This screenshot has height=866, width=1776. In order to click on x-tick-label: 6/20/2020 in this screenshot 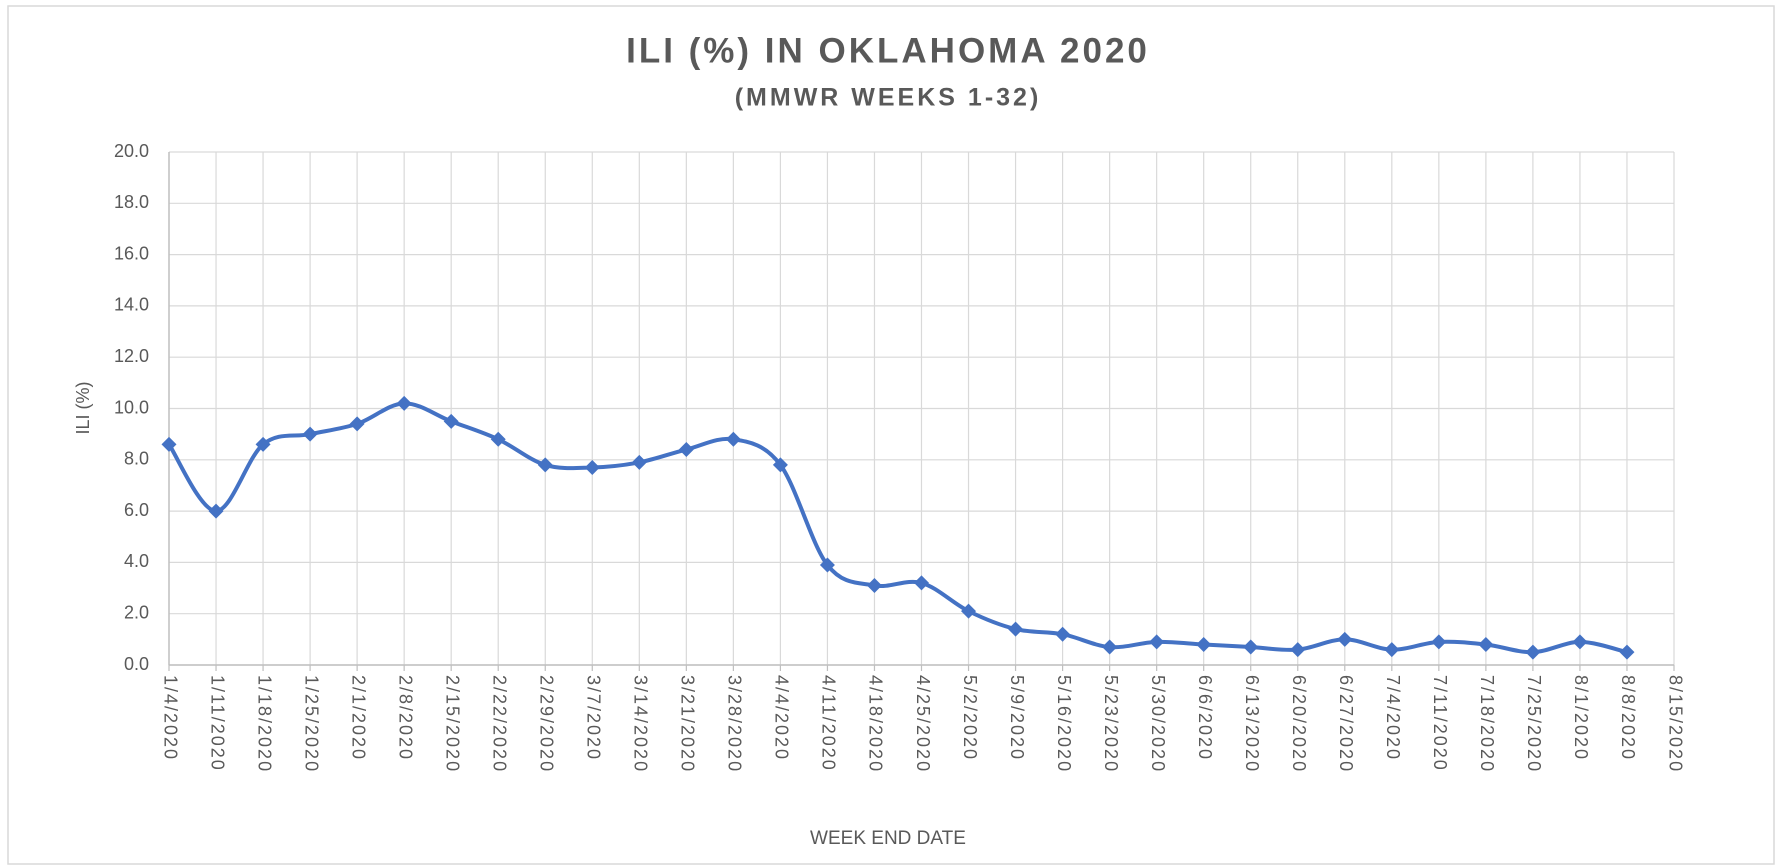, I will do `click(1299, 724)`.